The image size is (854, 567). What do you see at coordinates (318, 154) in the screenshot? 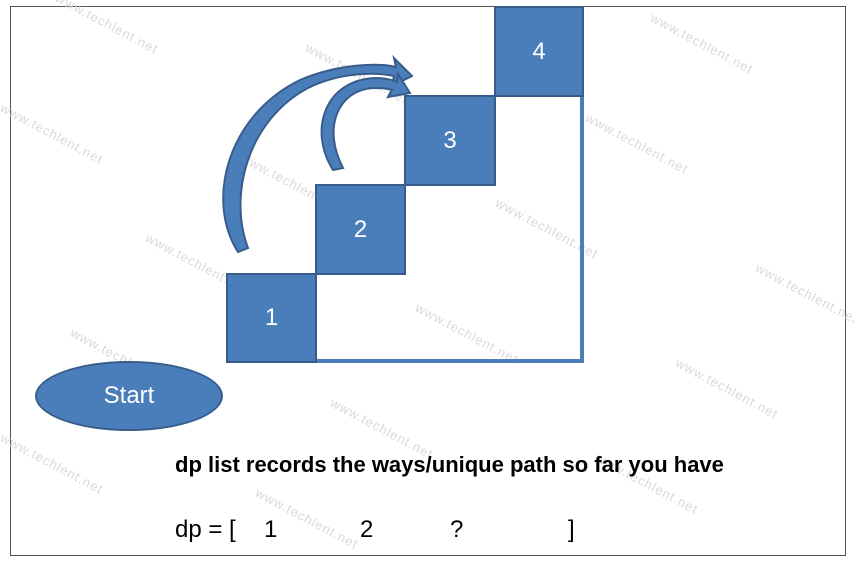
I see `arrow-step1-to-step3` at bounding box center [318, 154].